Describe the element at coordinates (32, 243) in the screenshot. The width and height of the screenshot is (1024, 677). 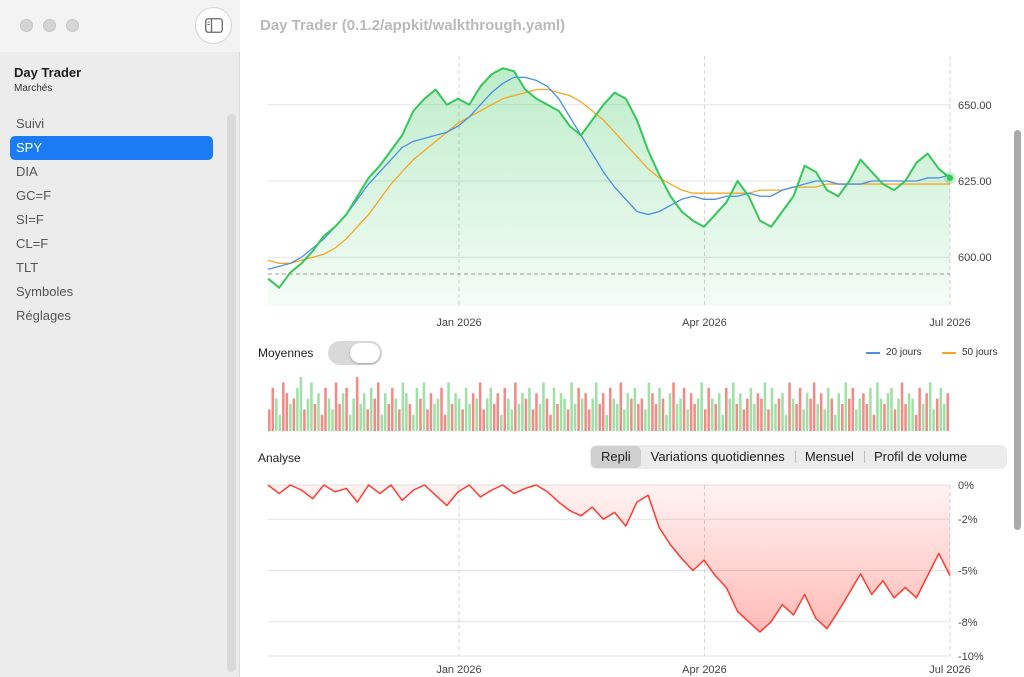
I see `sidebar-item-cl: CL=F` at that location.